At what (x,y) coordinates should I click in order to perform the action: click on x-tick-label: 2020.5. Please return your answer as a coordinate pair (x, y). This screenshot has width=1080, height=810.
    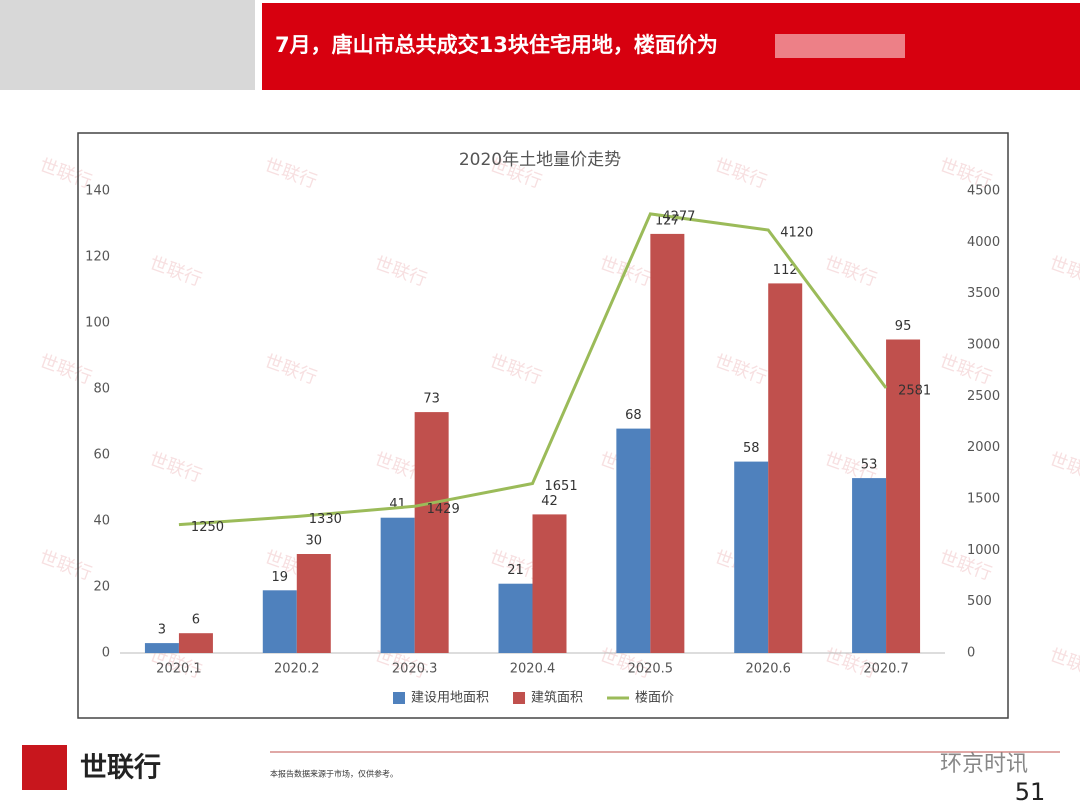
    Looking at the image, I should click on (651, 669).